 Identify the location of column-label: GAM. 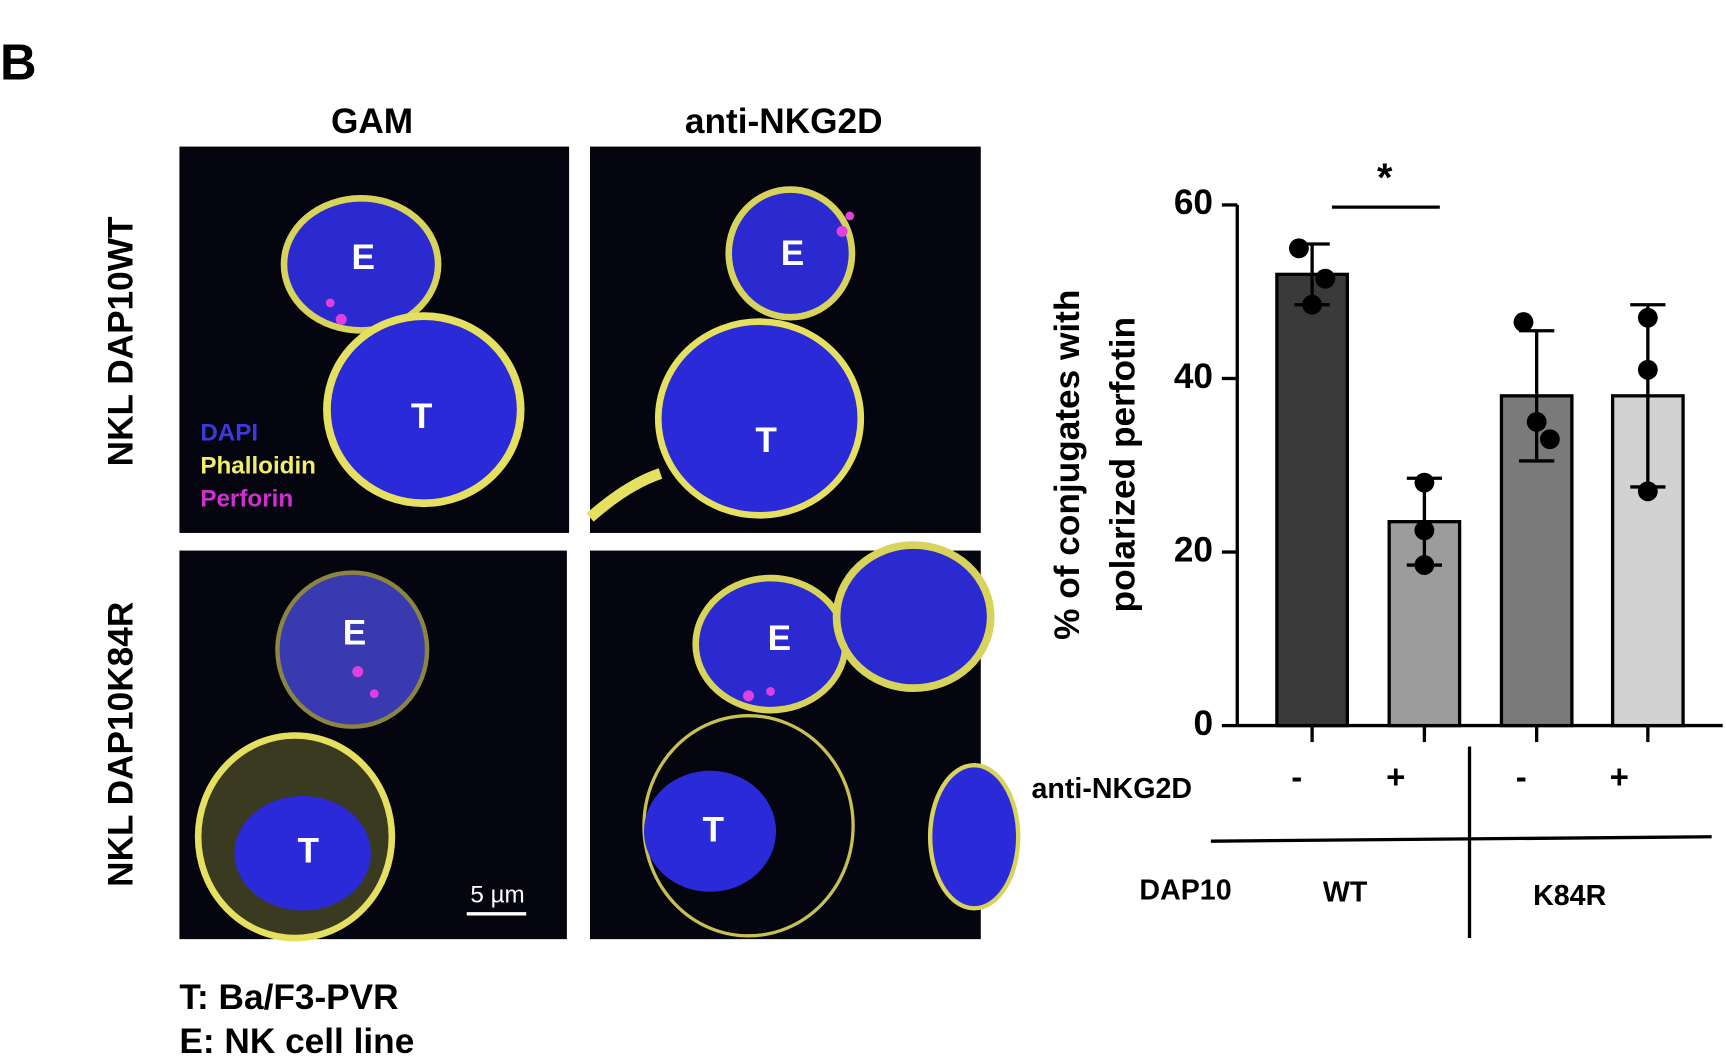
(372, 121).